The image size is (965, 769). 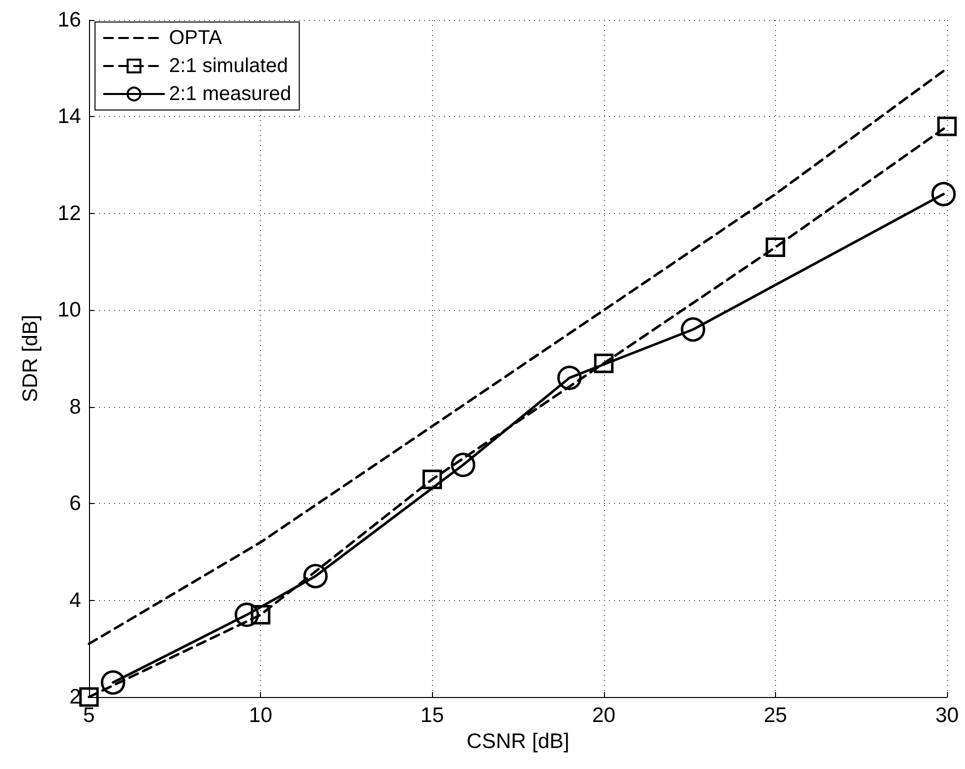 I want to click on y-axis-title: SDR [dB], so click(x=30, y=358).